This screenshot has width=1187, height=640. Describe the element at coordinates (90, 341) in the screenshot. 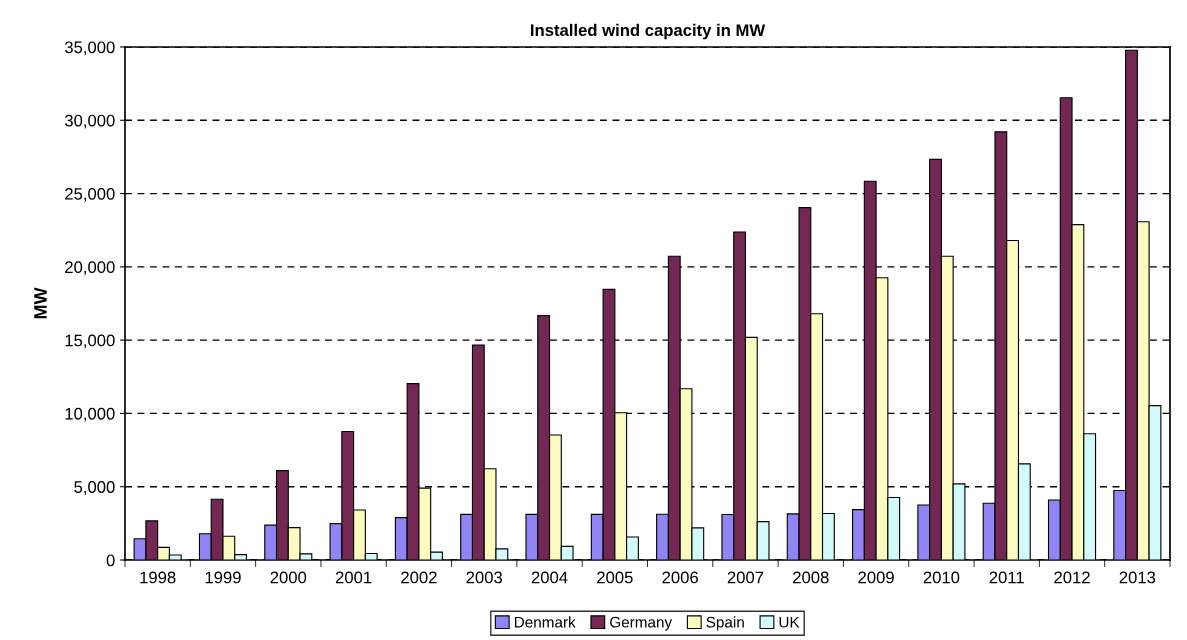

I see `y-tick-label: 15,000` at that location.